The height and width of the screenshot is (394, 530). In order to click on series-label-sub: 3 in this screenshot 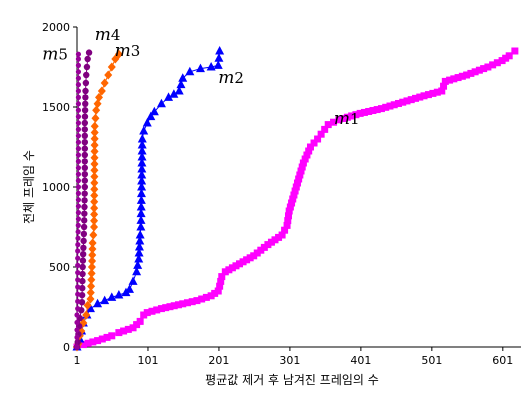, I will do `click(136, 51)`.